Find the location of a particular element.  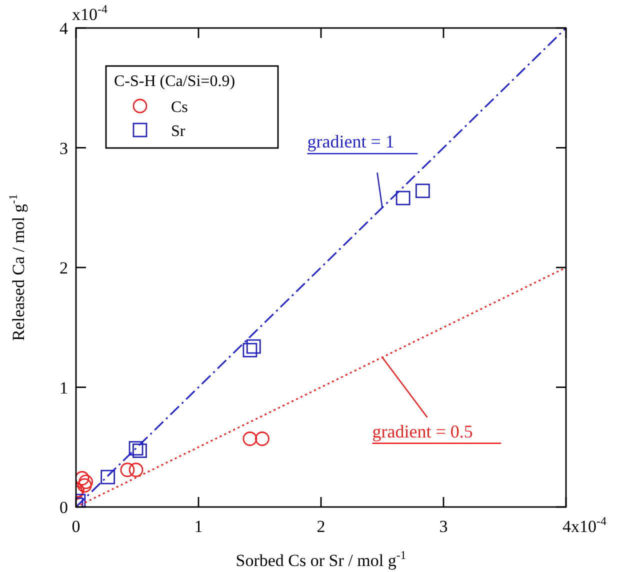

y-tick-label: 4 is located at coordinates (64, 28).